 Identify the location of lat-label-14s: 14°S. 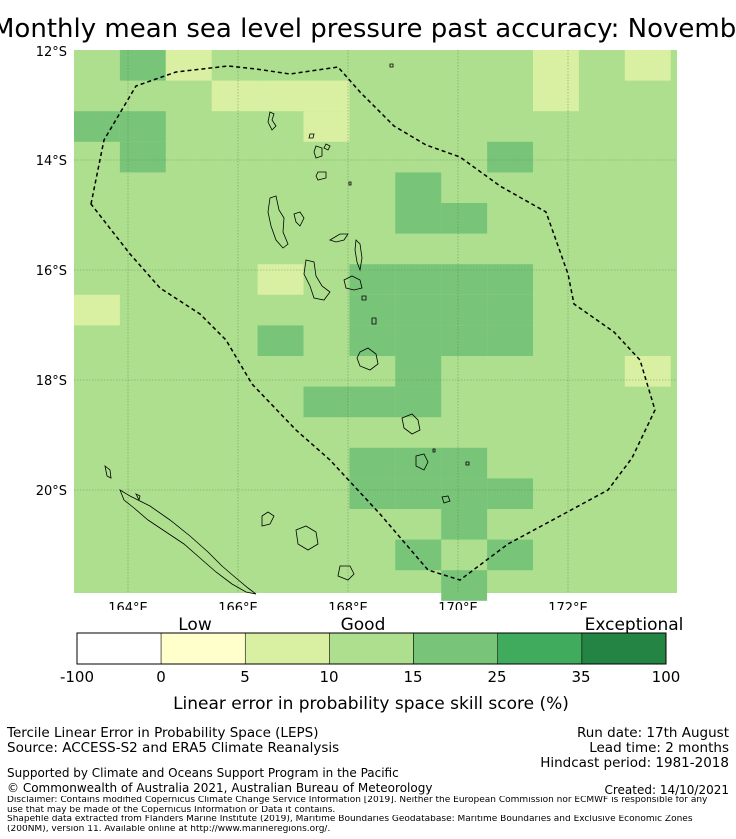
(51, 161).